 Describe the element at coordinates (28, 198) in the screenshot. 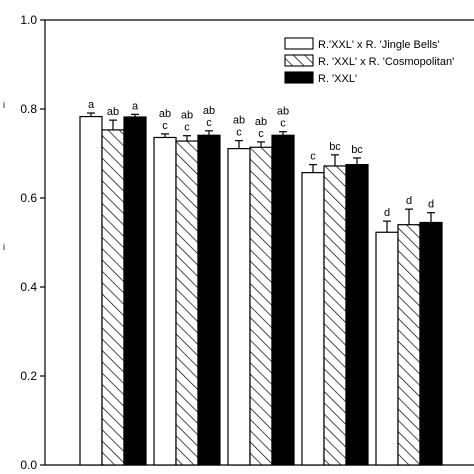

I see `y-tick-label: 0.6` at that location.